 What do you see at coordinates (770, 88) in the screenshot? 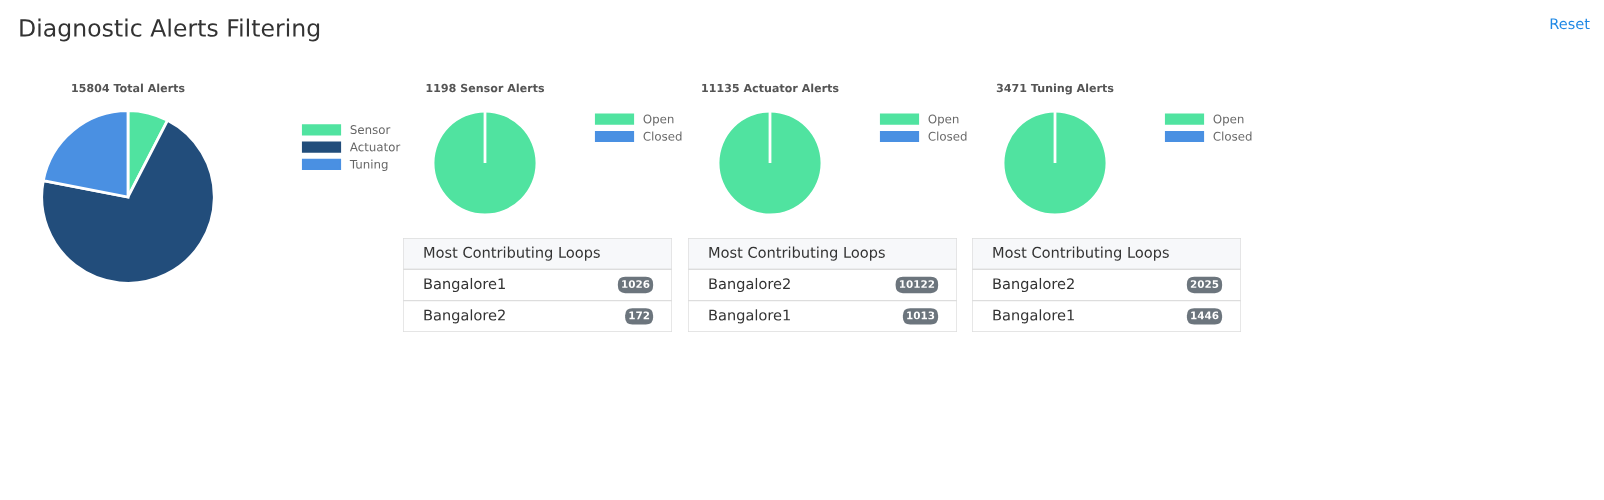
I see `chart-title: 11135 Actuator Alerts` at bounding box center [770, 88].